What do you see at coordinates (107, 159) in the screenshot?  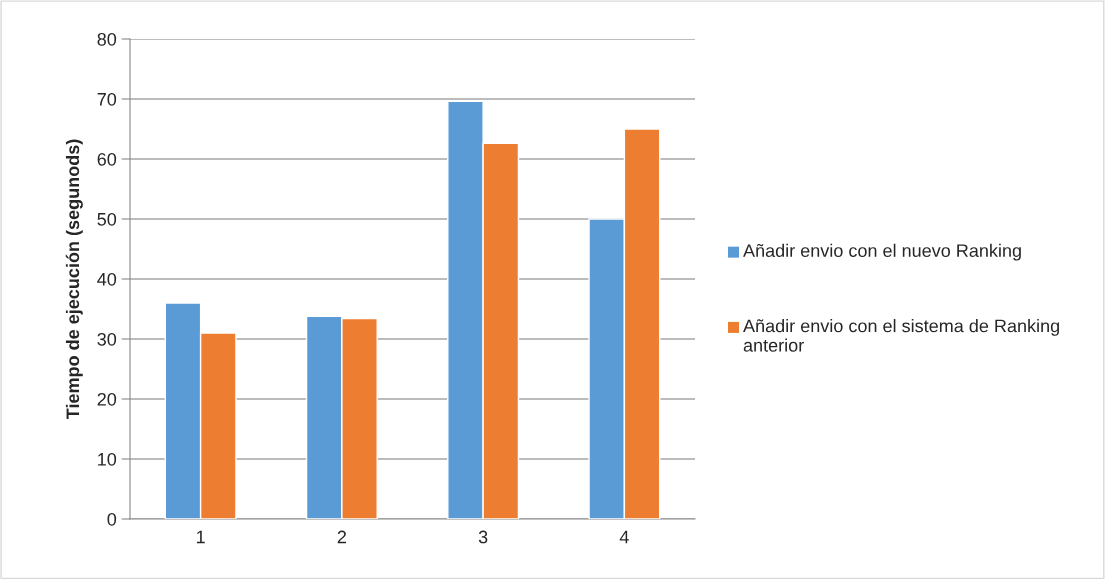 I see `y-tick-label: 60` at bounding box center [107, 159].